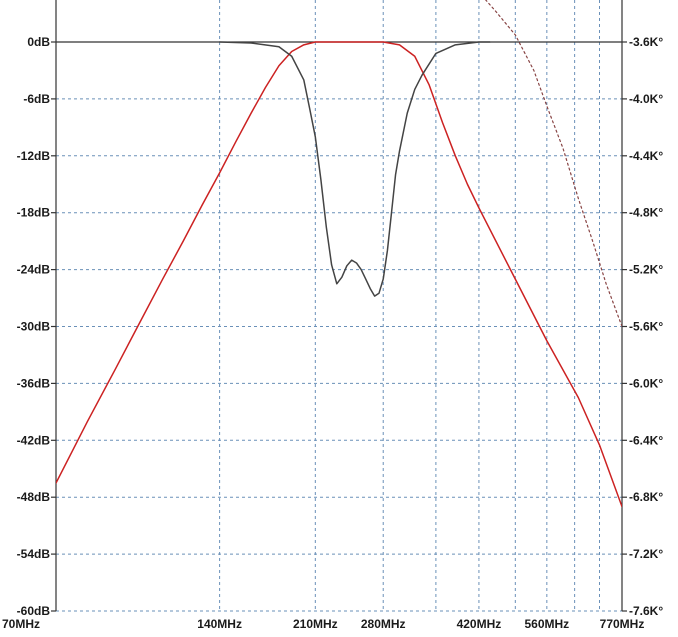 The image size is (678, 637). I want to click on y-right-tick-label: -6.8K°, so click(646, 497).